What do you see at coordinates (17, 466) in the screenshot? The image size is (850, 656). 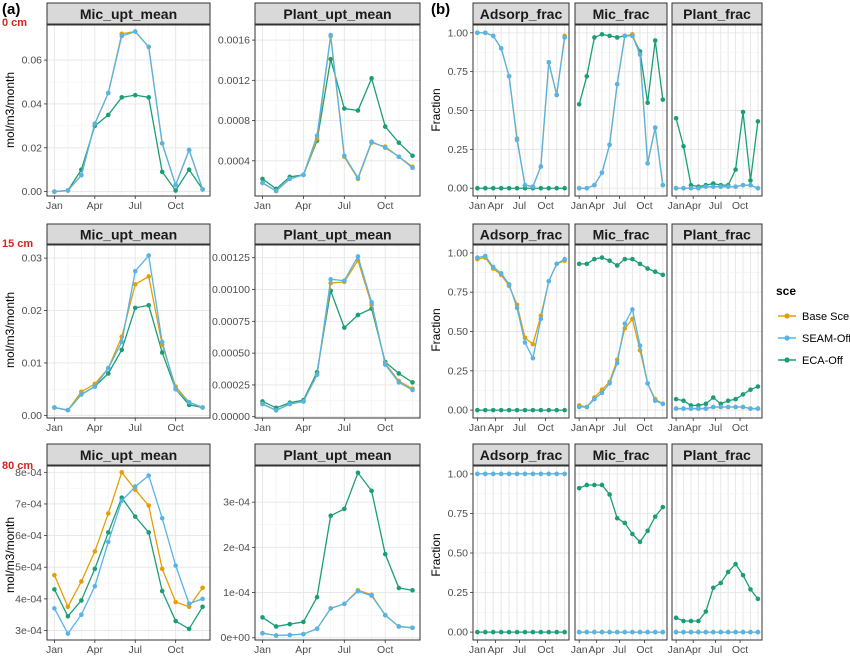 I see `depth-label-80cm: 80 cm` at bounding box center [17, 466].